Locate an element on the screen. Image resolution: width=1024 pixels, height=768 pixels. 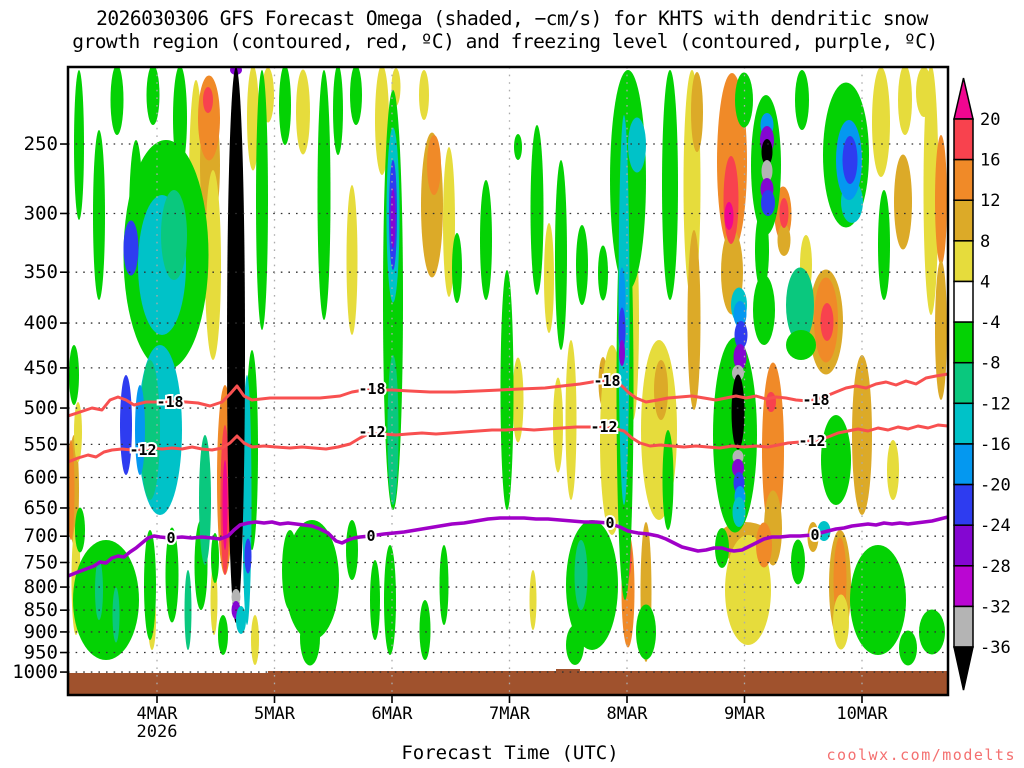
colorbar-tick-label: -32 is located at coordinates (995, 607).